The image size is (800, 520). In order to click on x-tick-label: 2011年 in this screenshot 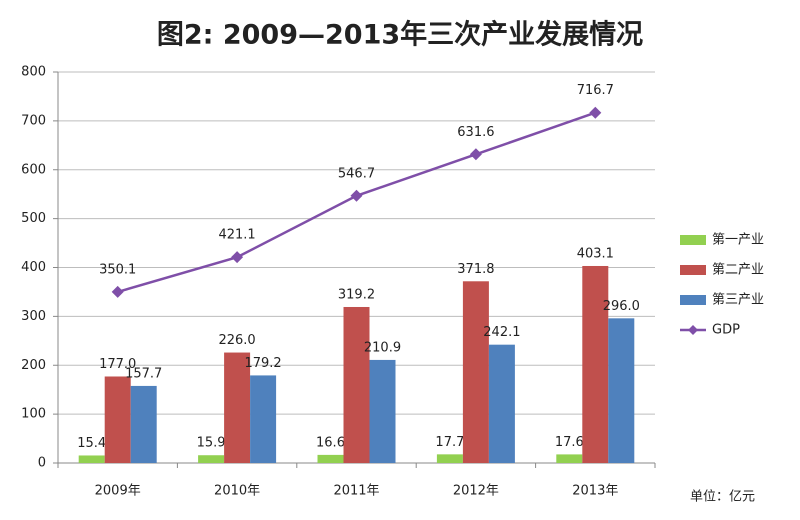, I will do `click(356, 491)`.